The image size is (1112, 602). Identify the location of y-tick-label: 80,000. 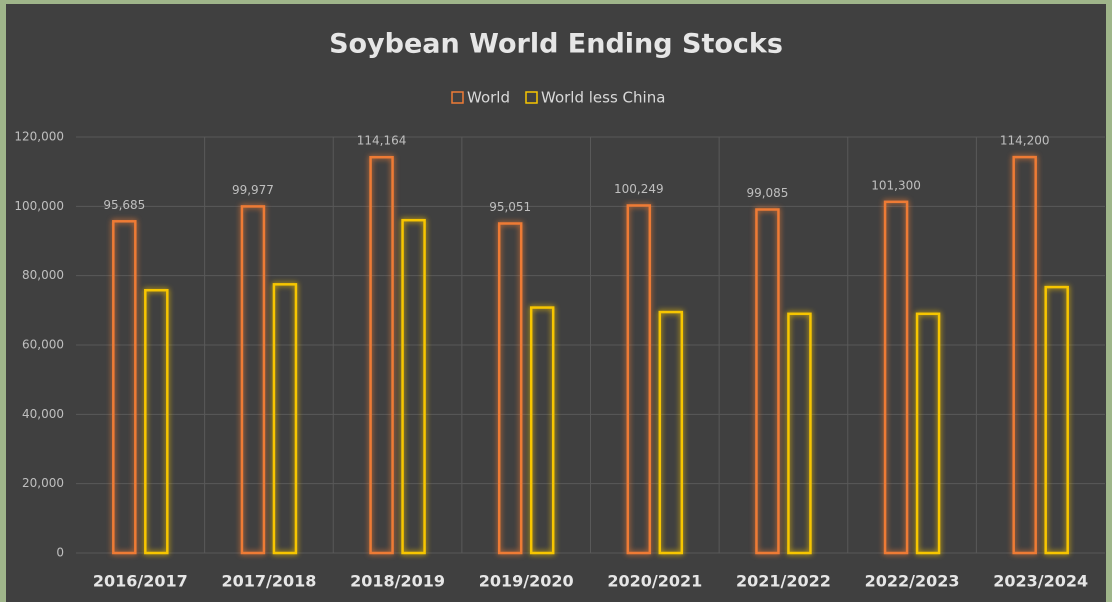
(43, 275).